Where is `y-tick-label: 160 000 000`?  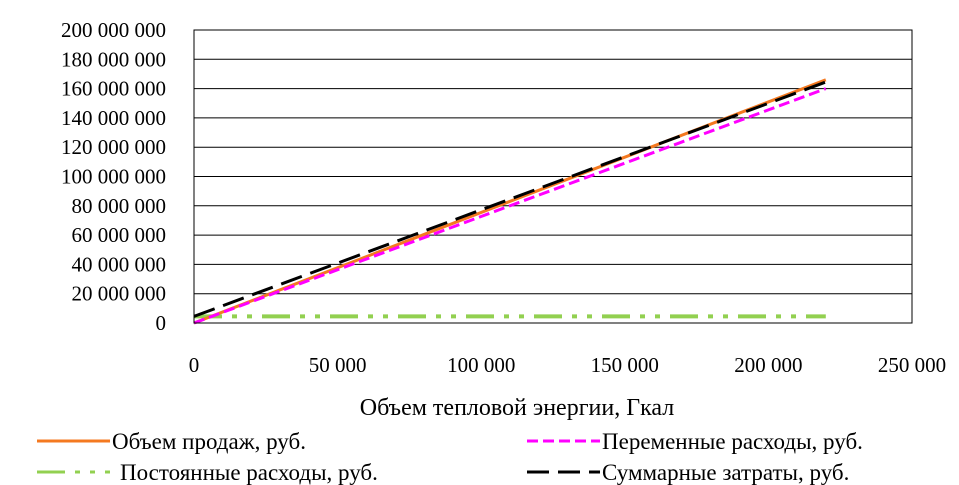 y-tick-label: 160 000 000 is located at coordinates (113, 89).